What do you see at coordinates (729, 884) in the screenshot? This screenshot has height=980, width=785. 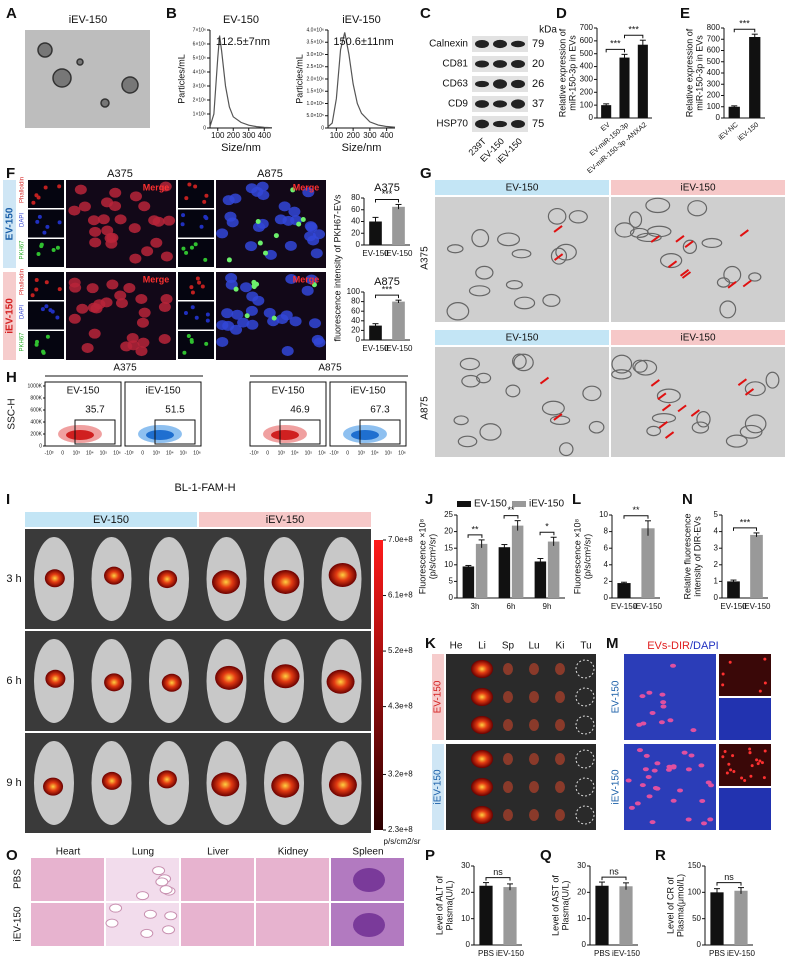 I see `significance-bracket` at bounding box center [729, 884].